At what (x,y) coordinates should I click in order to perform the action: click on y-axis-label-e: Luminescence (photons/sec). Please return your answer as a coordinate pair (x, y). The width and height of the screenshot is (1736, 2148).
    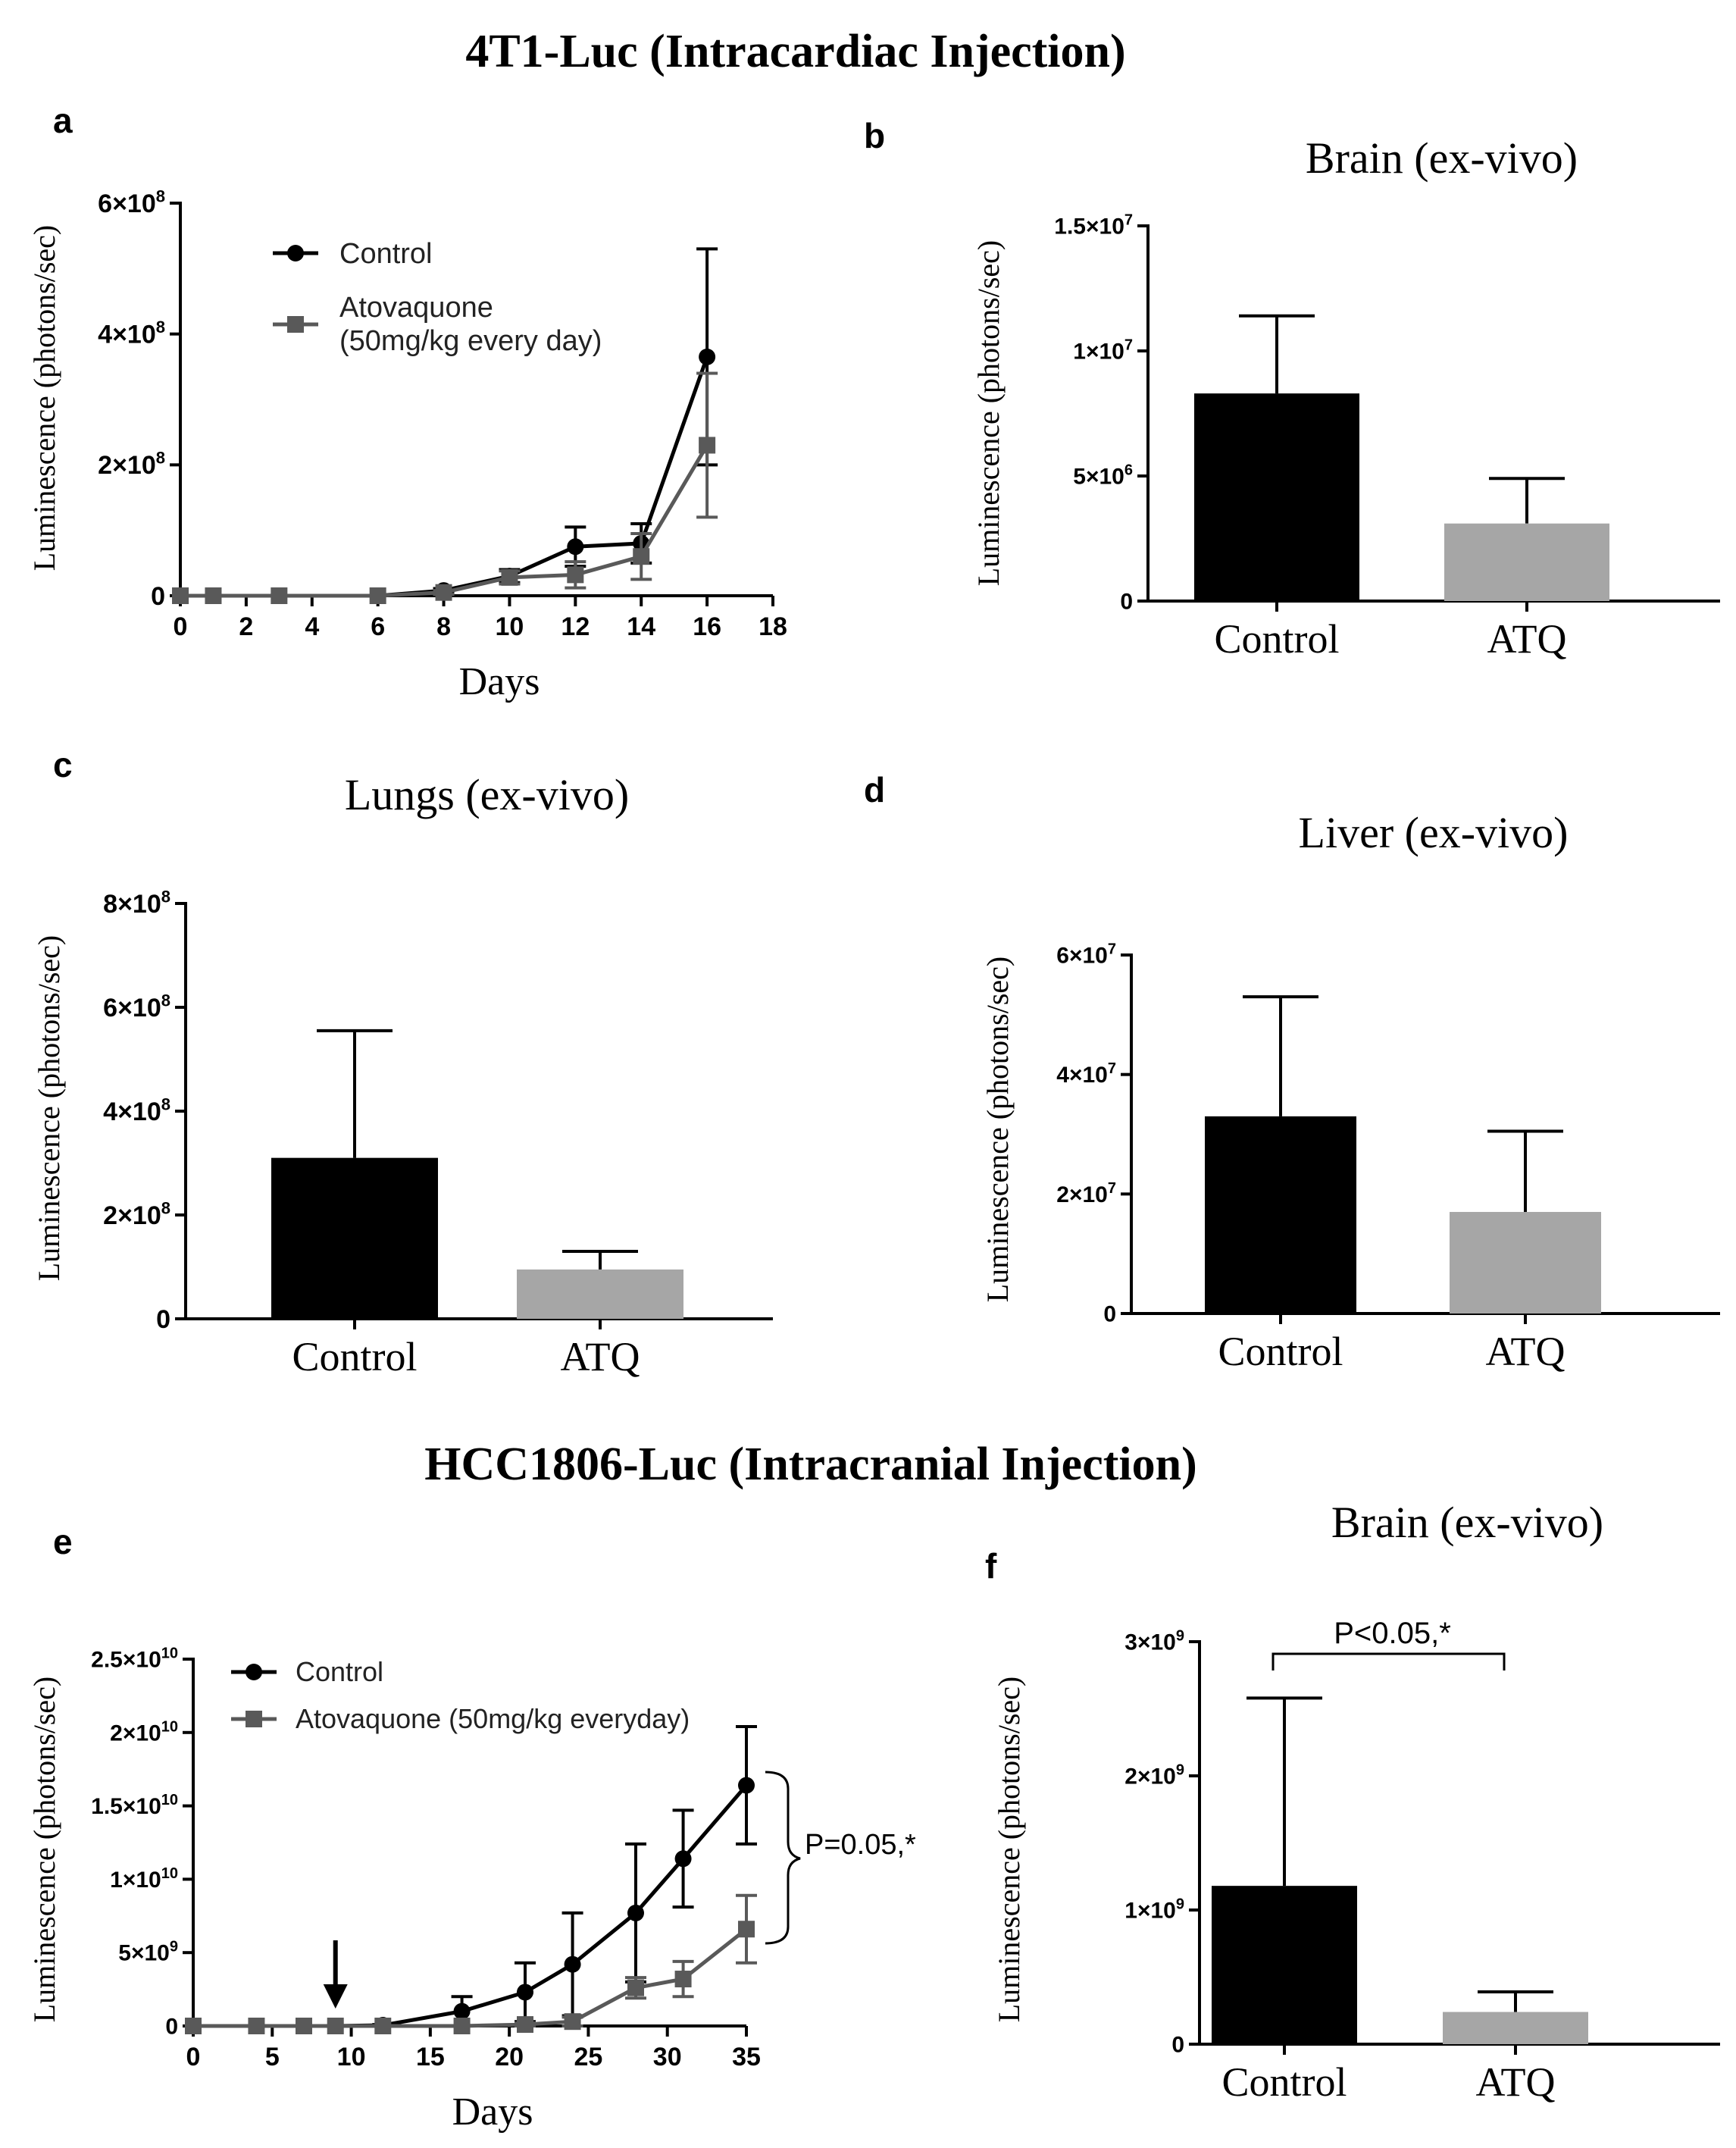
    Looking at the image, I should click on (44, 1850).